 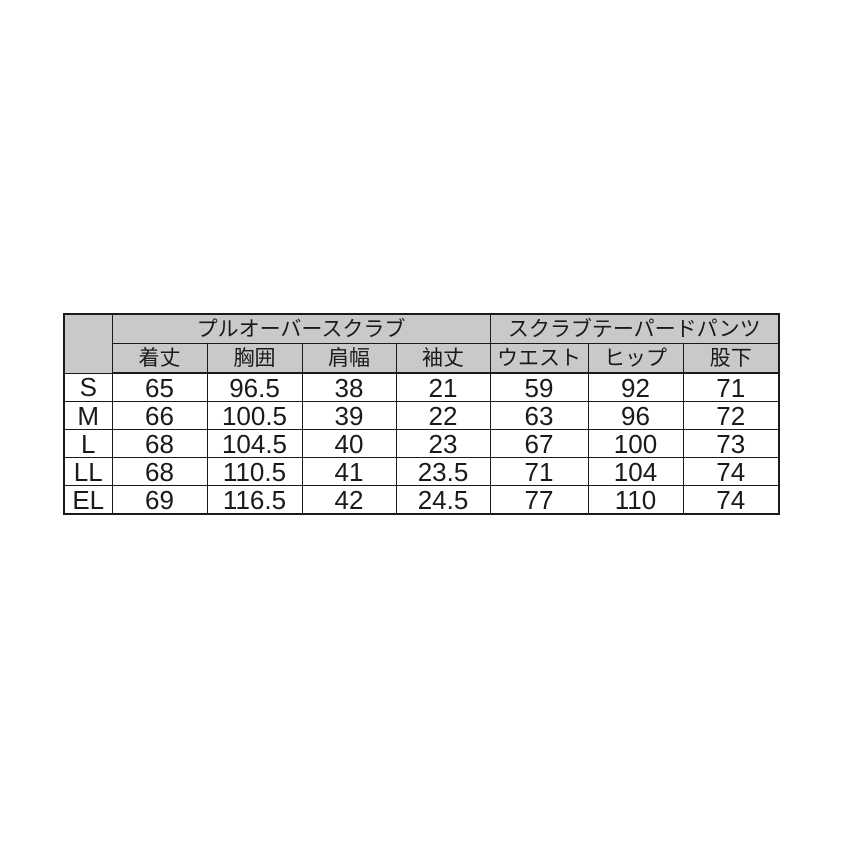 I want to click on row-size-label: EL, so click(x=88, y=500).